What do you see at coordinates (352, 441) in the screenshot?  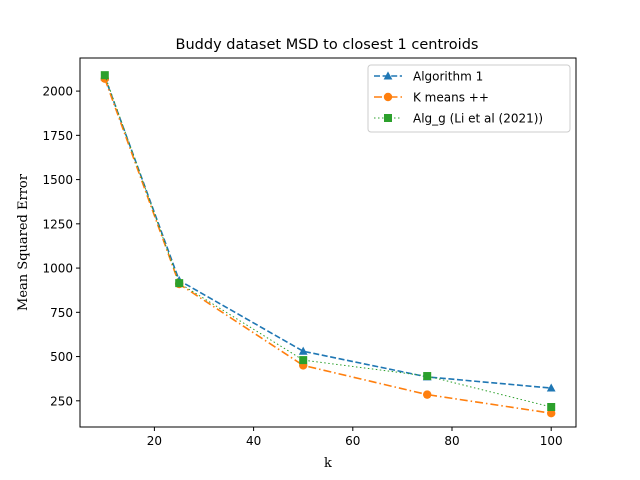 I see `x-tick-label: 60` at bounding box center [352, 441].